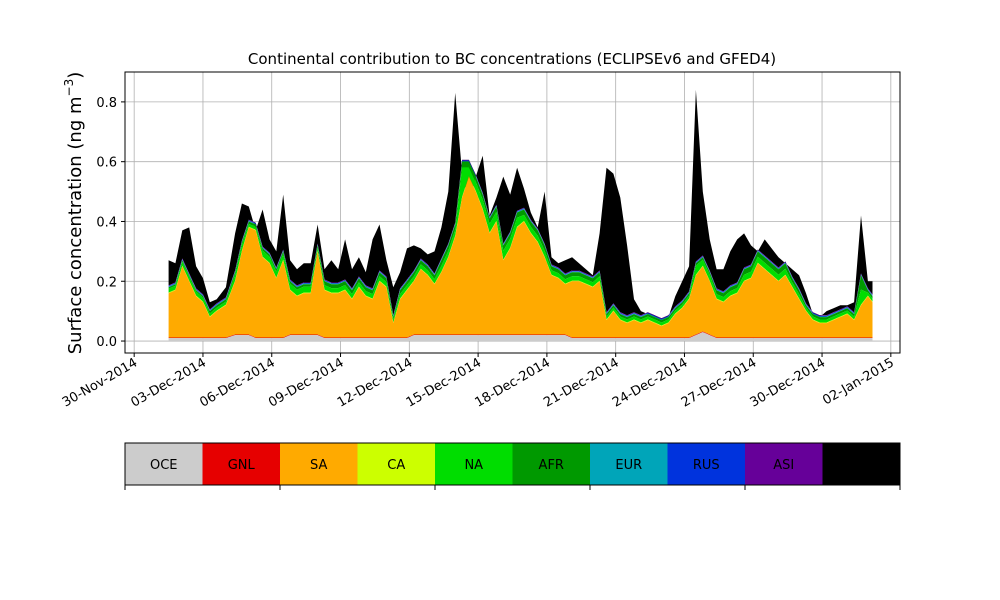 This screenshot has width=1000, height=600. I want to click on legend-label-sa: SA, so click(318, 465).